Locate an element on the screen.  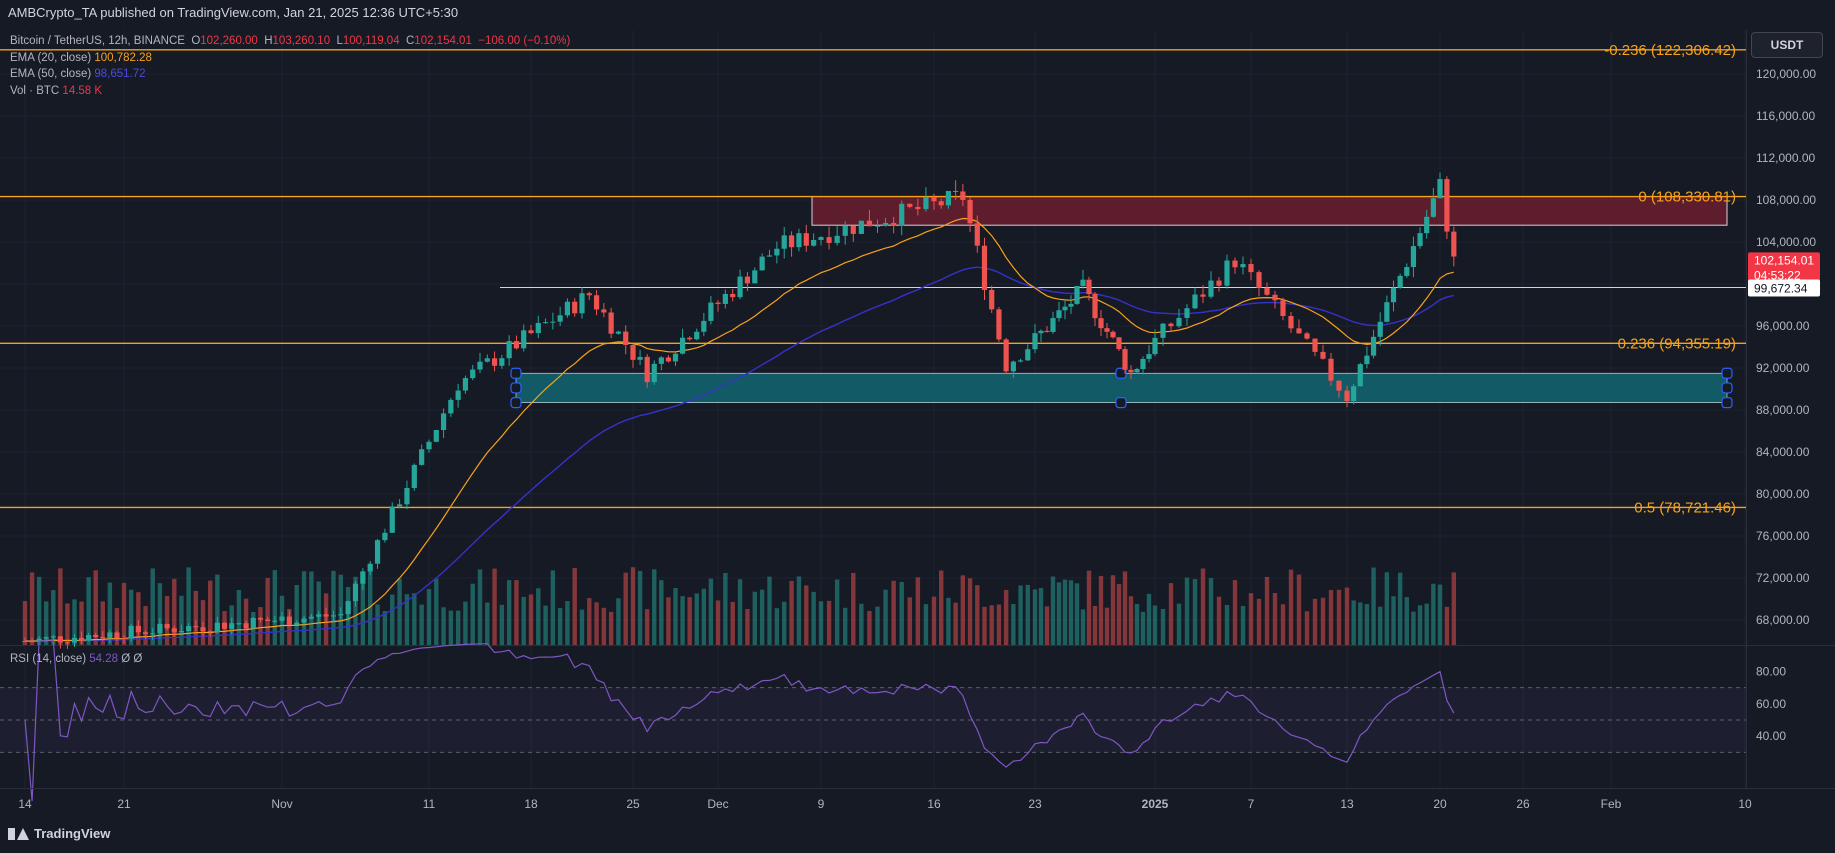
rsi-value: 54.28 is located at coordinates (104, 659).